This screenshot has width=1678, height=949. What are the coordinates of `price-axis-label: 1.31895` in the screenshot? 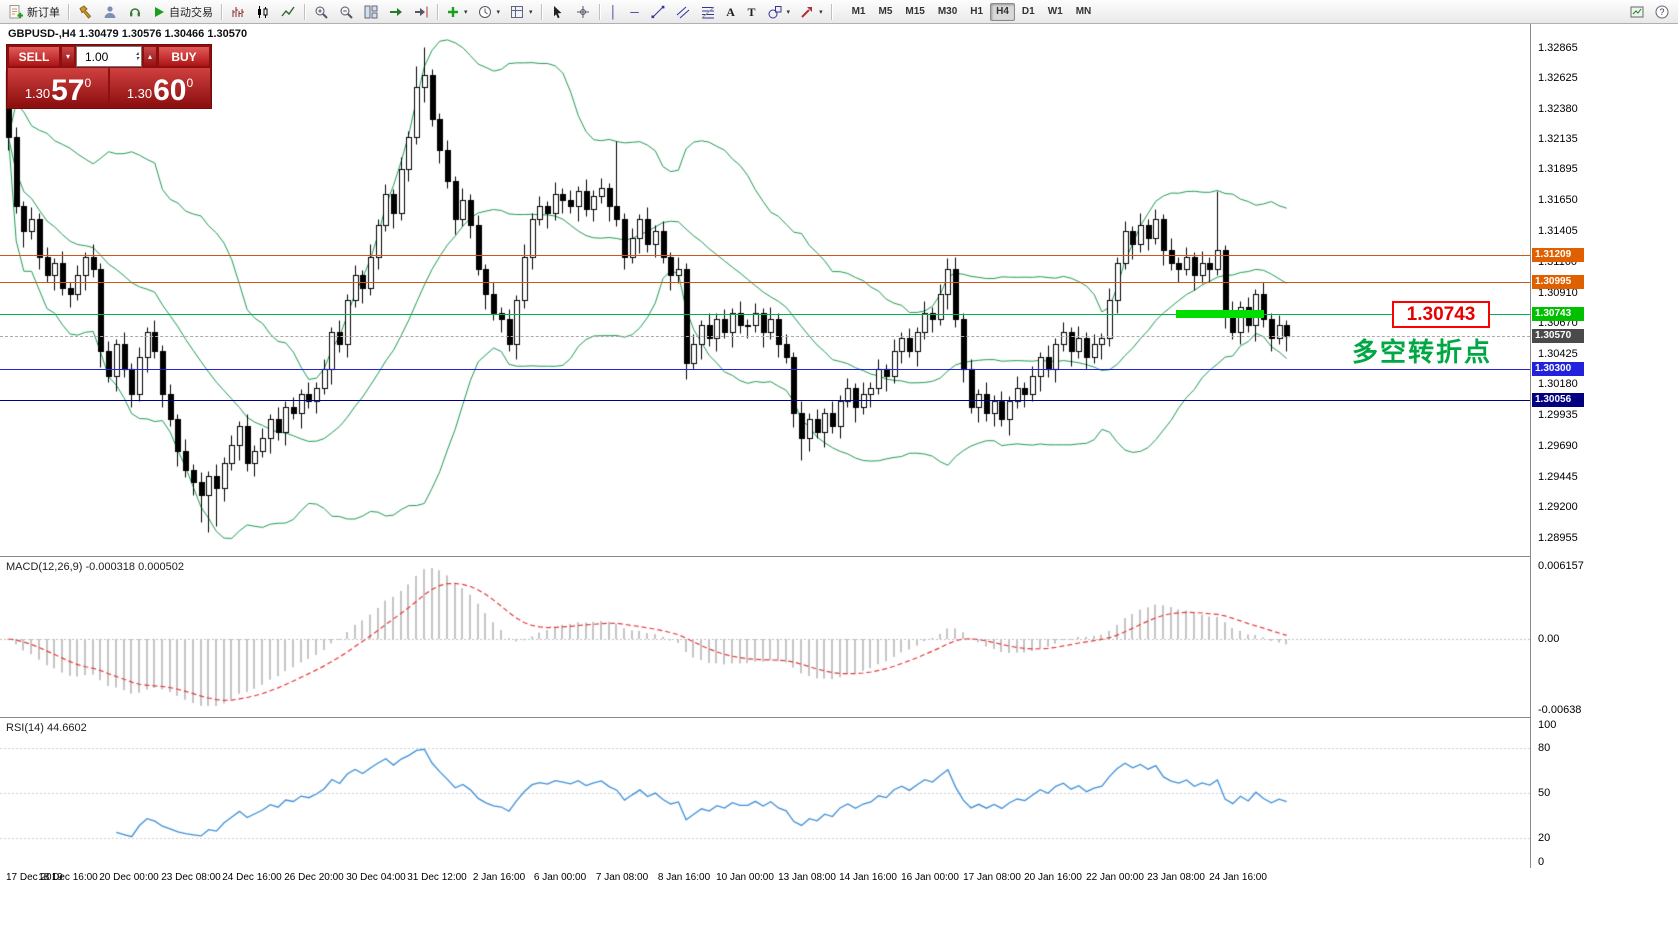 It's located at (1558, 169).